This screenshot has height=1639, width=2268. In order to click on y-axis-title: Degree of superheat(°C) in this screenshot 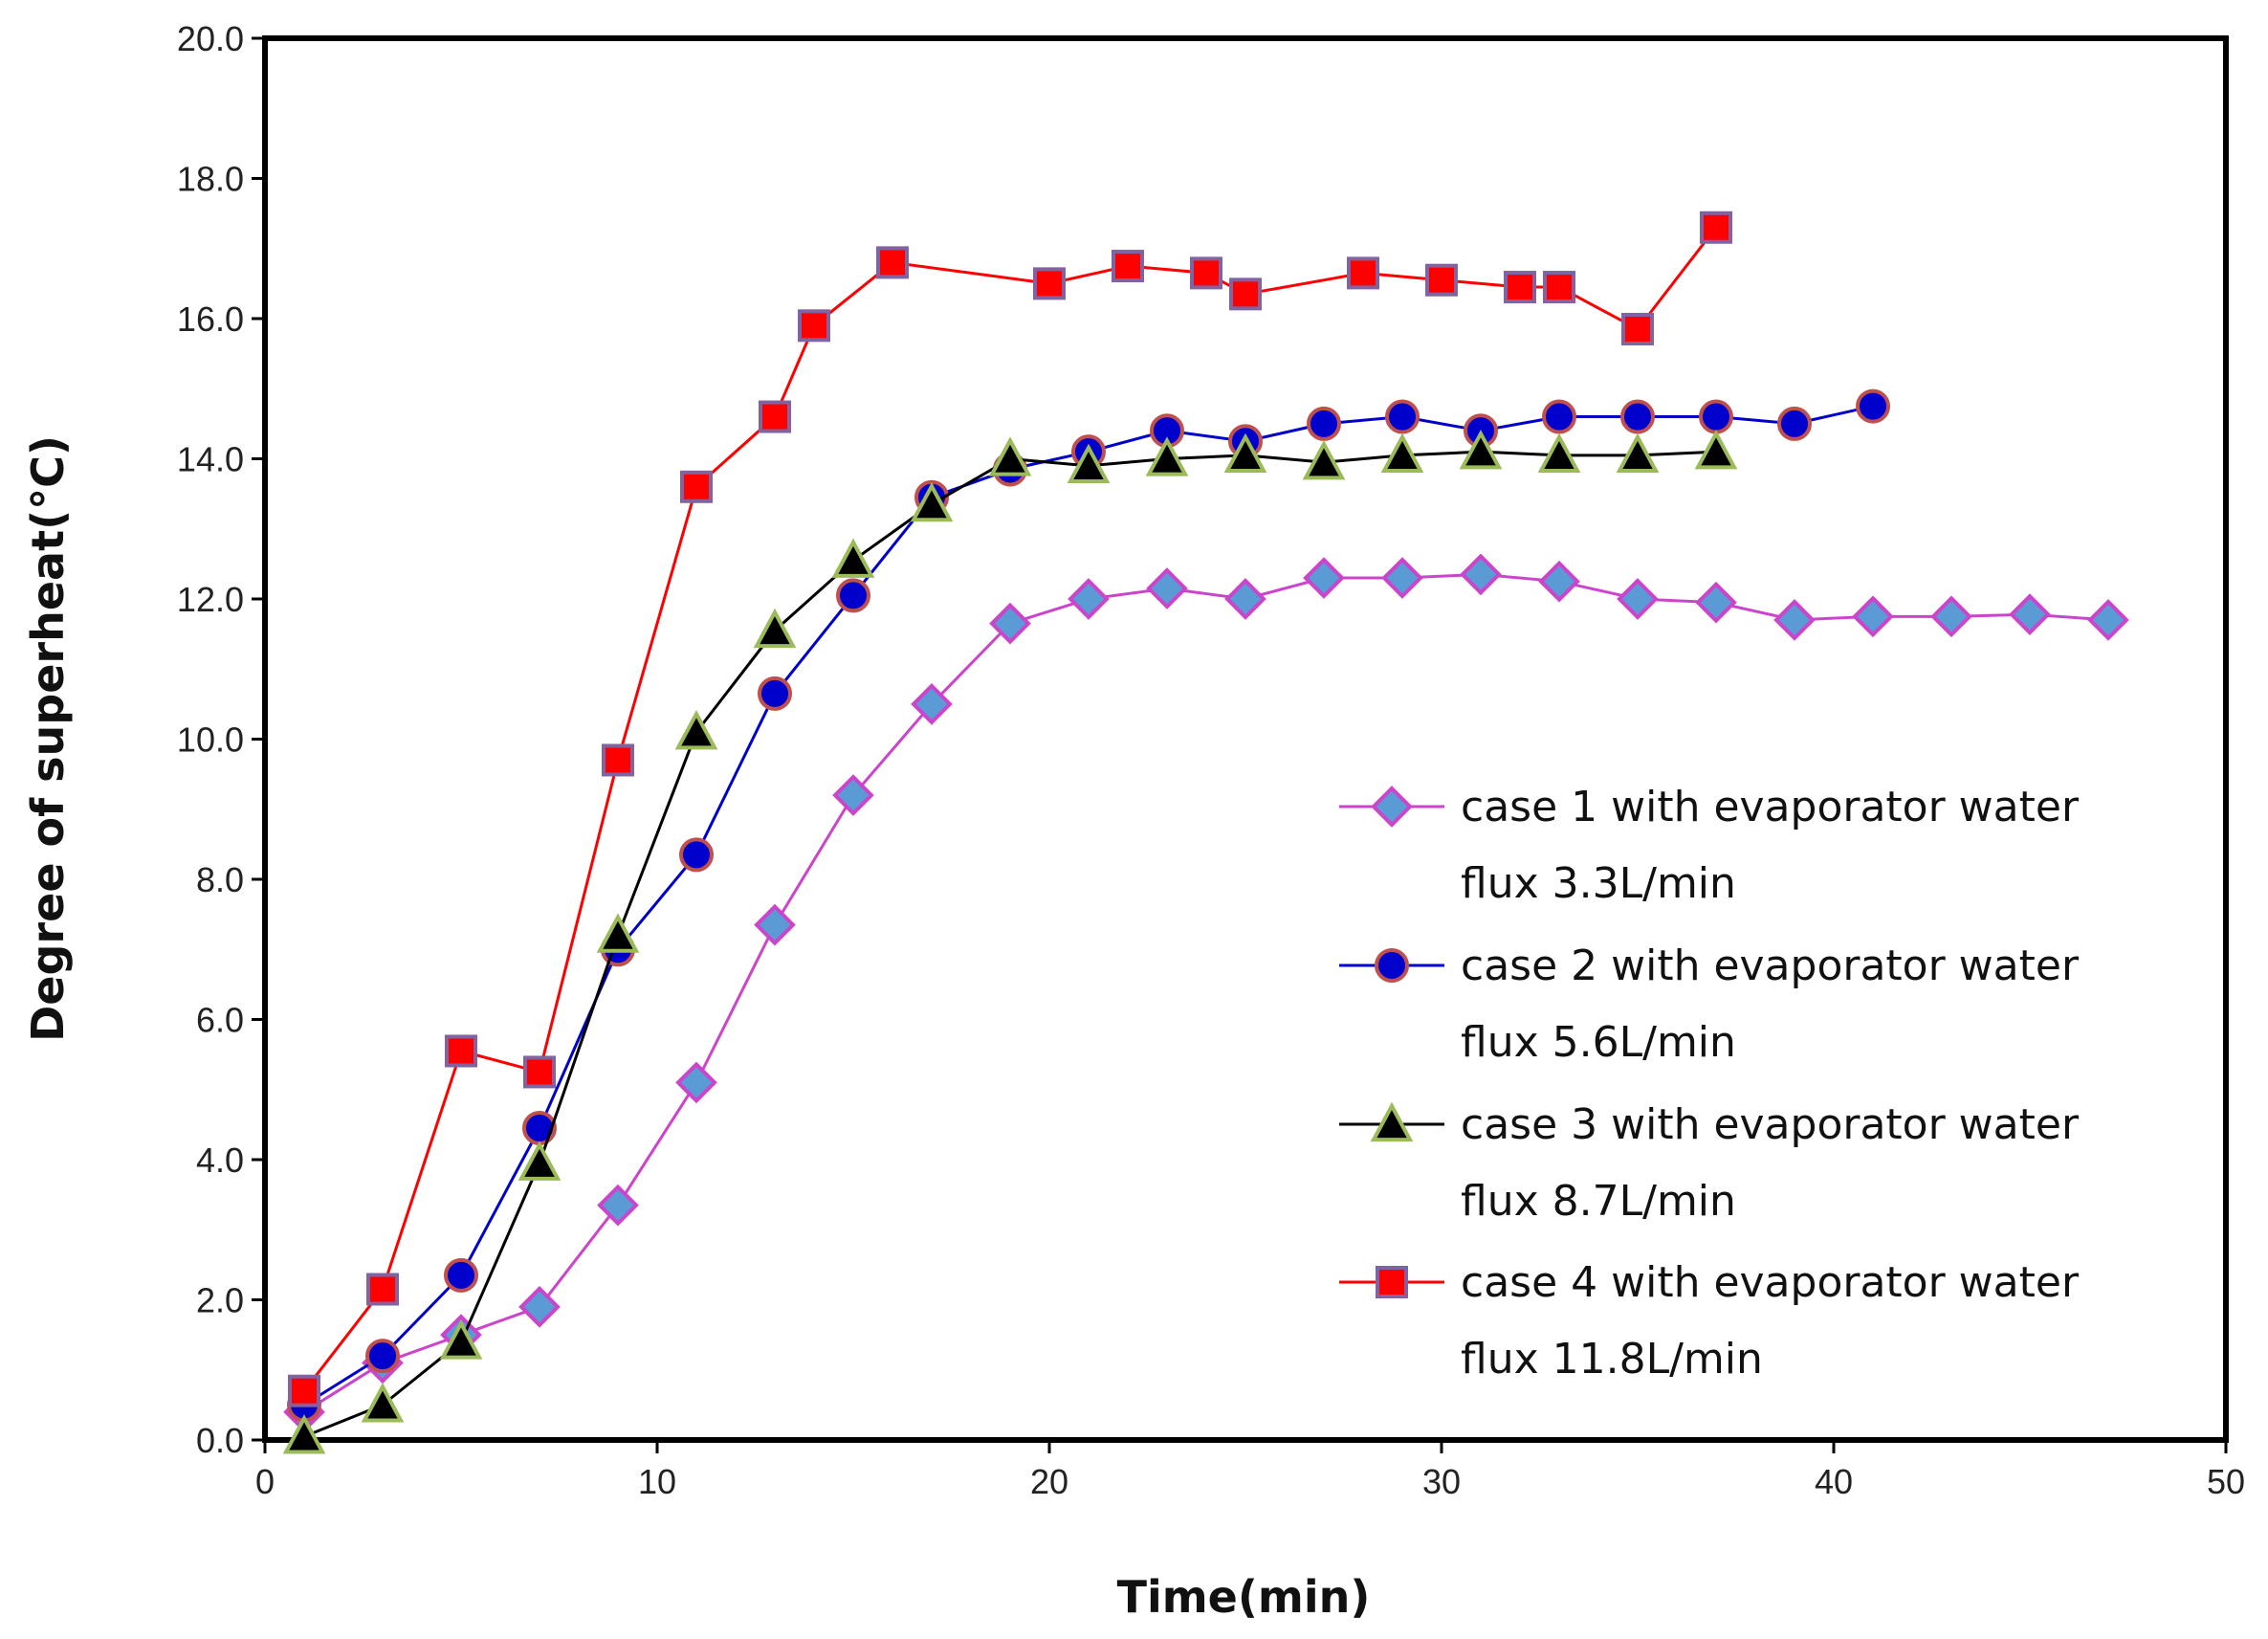, I will do `click(48, 738)`.